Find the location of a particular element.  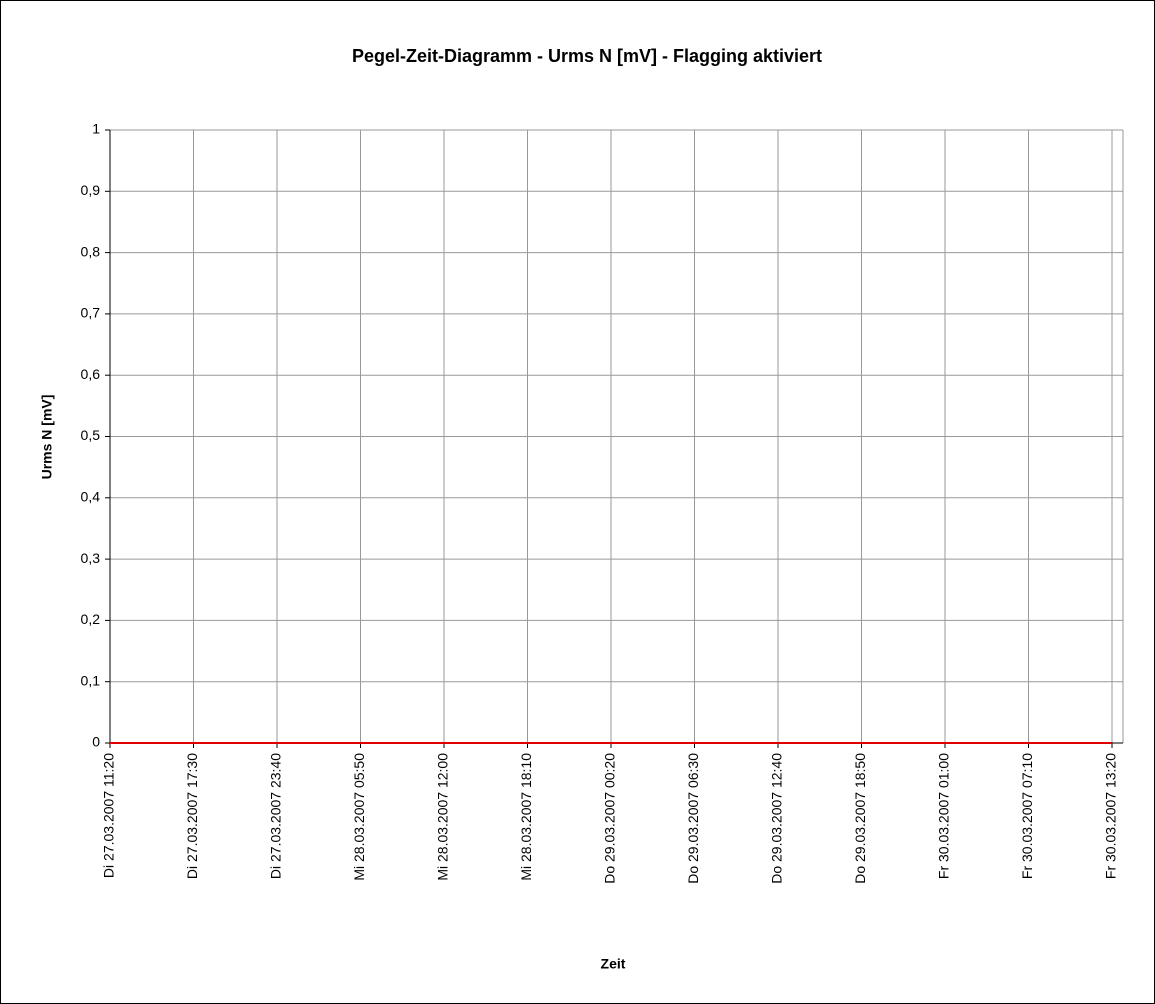

x-tick-label: Di 27.03.2007 23:40 is located at coordinates (276, 816).